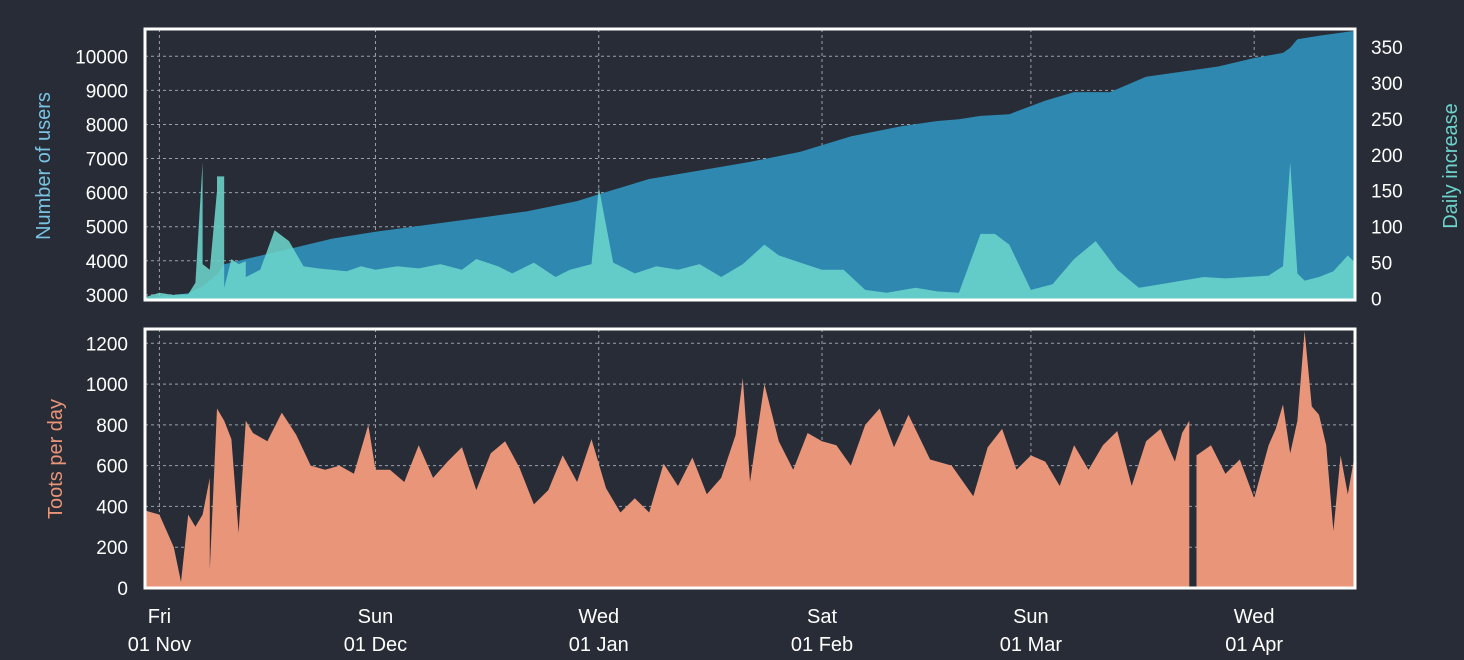 This screenshot has width=1464, height=660. Describe the element at coordinates (1381, 264) in the screenshot. I see `y-tick-label: 50` at that location.